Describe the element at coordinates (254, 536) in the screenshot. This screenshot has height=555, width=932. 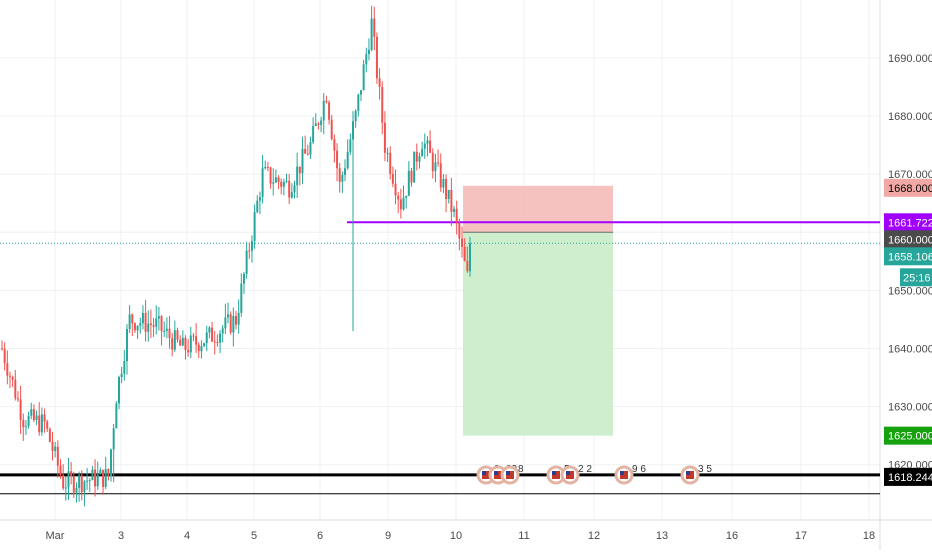
I see `time-tick-label: 5` at that location.